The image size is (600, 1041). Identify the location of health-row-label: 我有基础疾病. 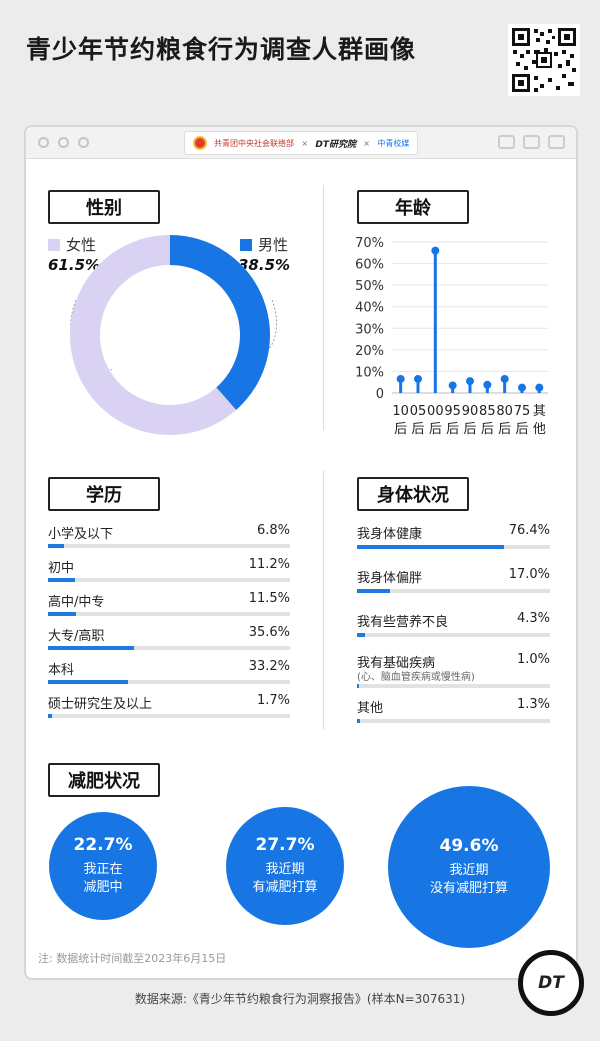
(396, 663).